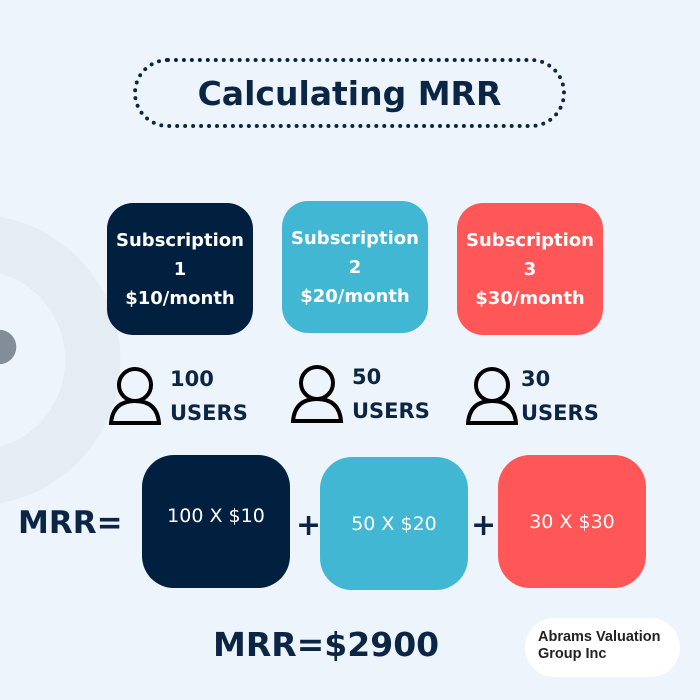 The width and height of the screenshot is (700, 700). I want to click on formula-box-1: 100 X $10, so click(216, 521).